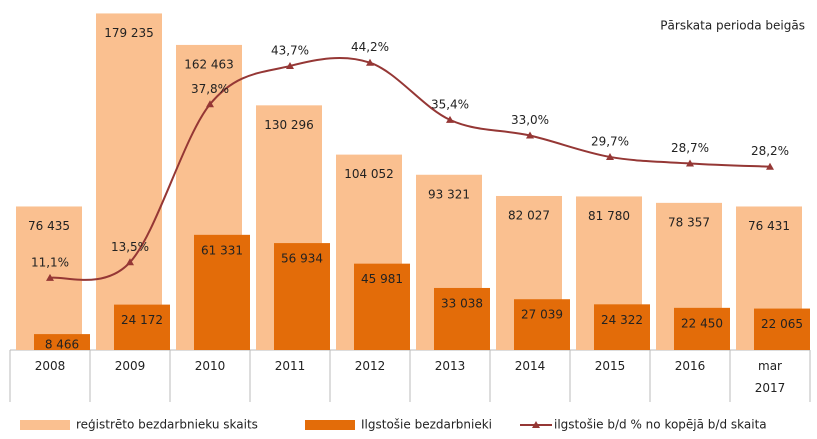 The image size is (817, 439). What do you see at coordinates (770, 377) in the screenshot?
I see `x-tick-label: mar 2017` at bounding box center [770, 377].